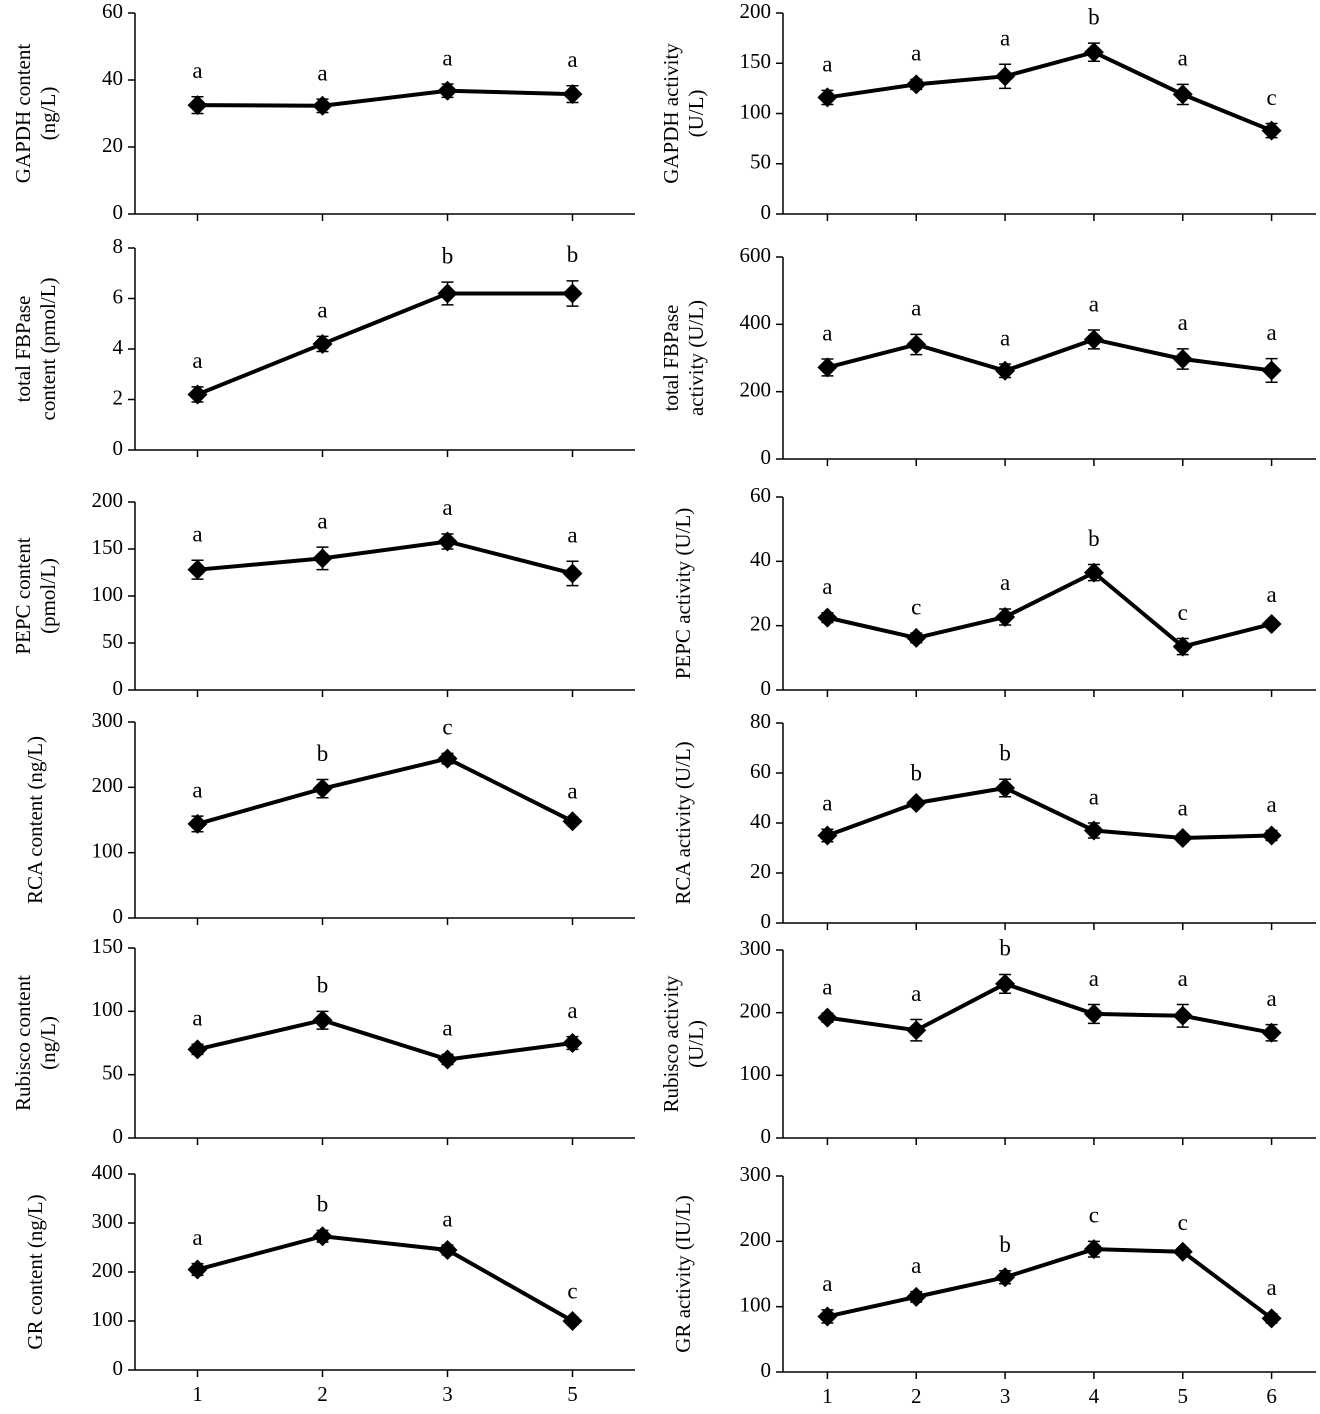 The height and width of the screenshot is (1414, 1320). What do you see at coordinates (118, 397) in the screenshot?
I see `y-tick-label: 2` at bounding box center [118, 397].